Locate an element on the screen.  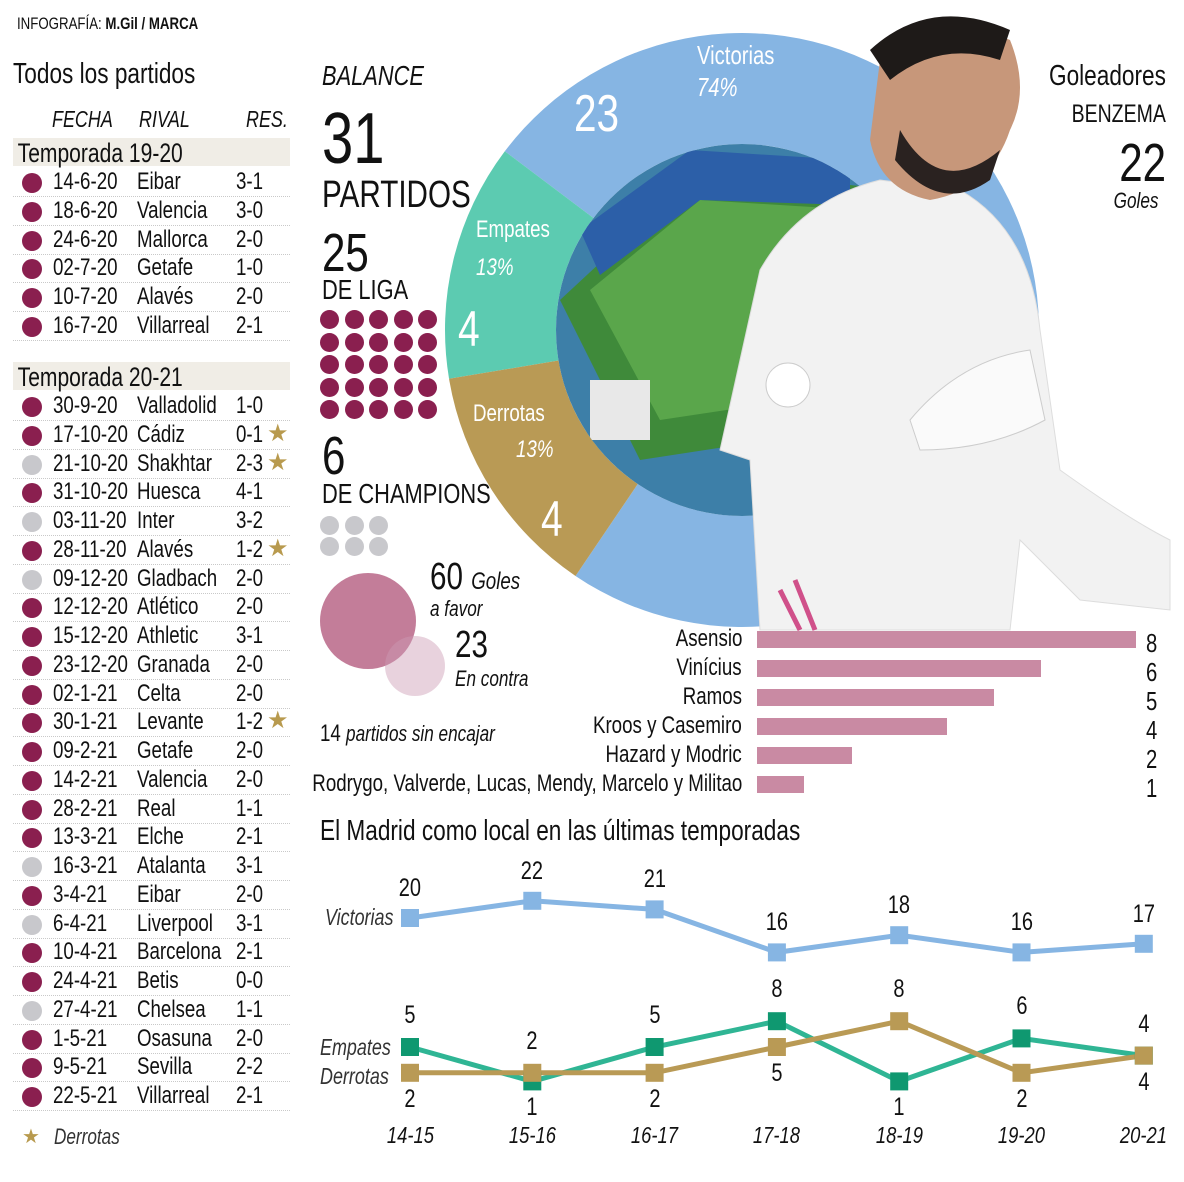
match-rival: Alavés is located at coordinates (165, 296).